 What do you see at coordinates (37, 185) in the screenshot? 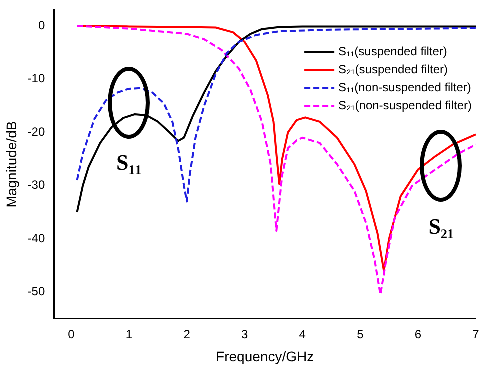
I see `y-tick-label: -30` at bounding box center [37, 185].